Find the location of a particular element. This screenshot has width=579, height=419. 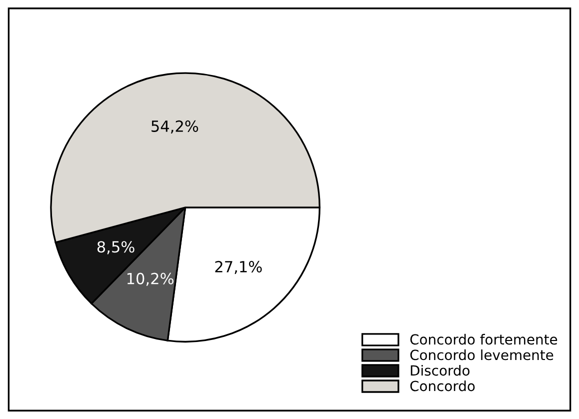

data-label: 10,2% is located at coordinates (150, 279).